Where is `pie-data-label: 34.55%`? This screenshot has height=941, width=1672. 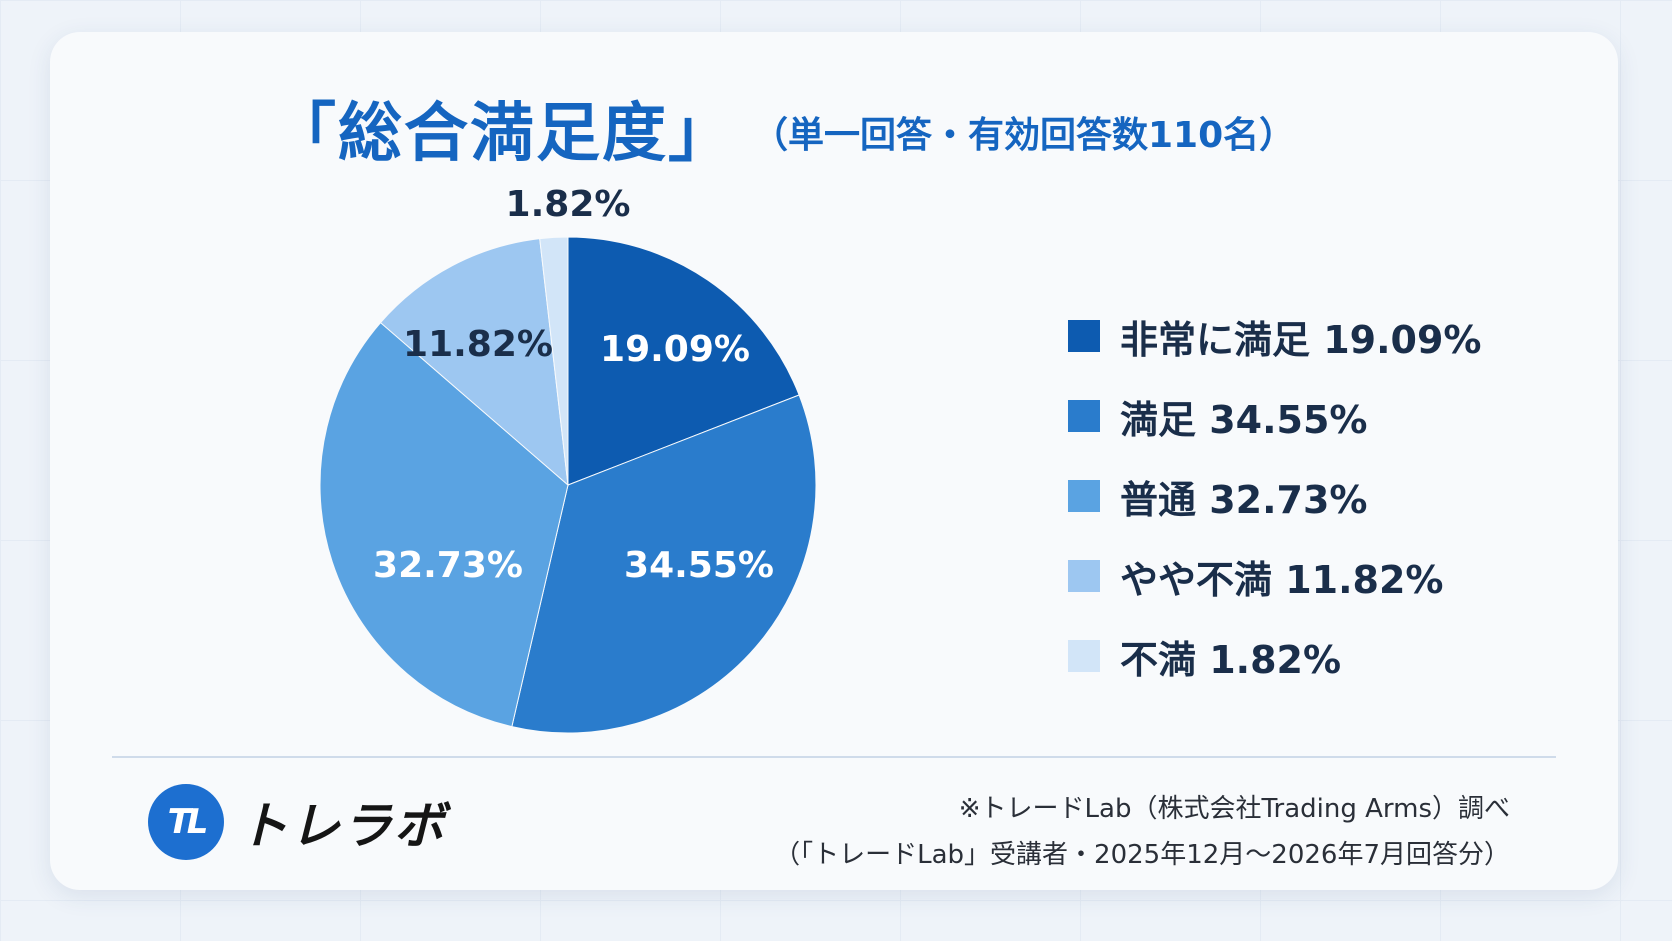
pie-data-label: 34.55% is located at coordinates (699, 565).